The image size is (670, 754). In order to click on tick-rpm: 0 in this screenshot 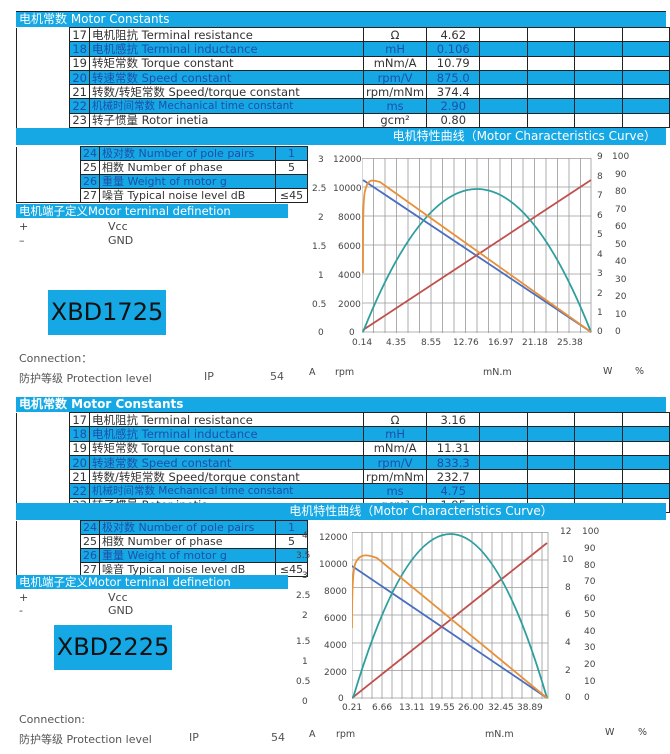, I will do `click(341, 699)`.